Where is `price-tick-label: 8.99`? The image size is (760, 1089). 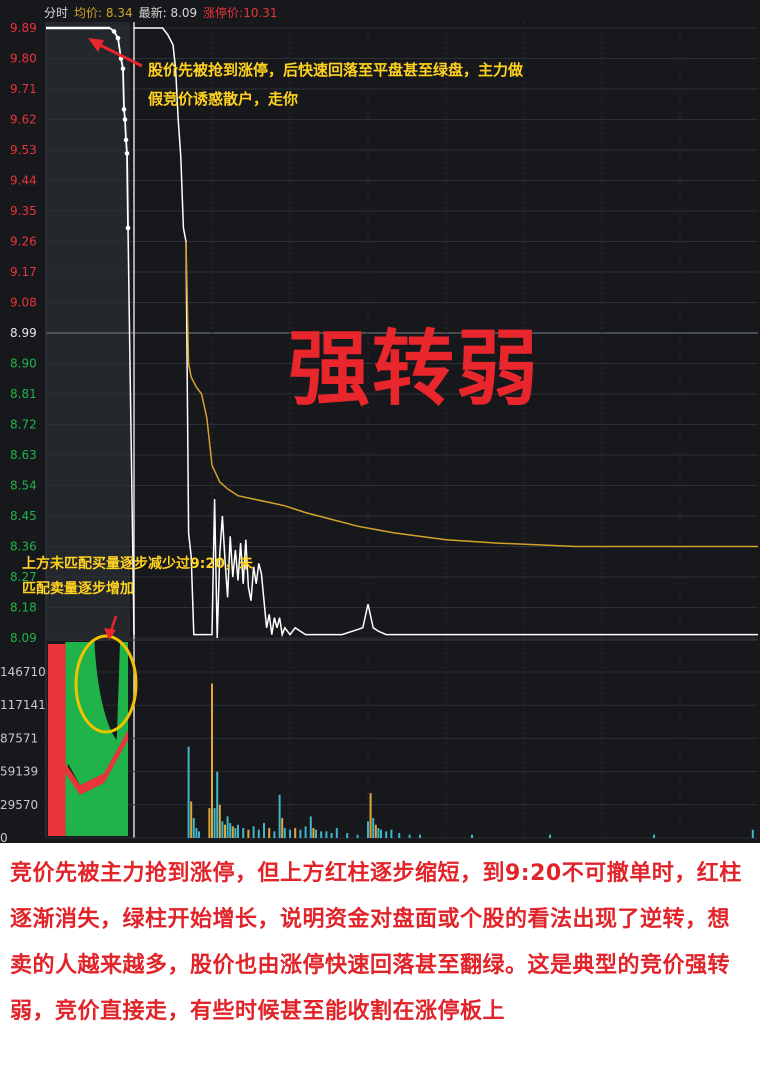
price-tick-label: 8.99 is located at coordinates (23, 333).